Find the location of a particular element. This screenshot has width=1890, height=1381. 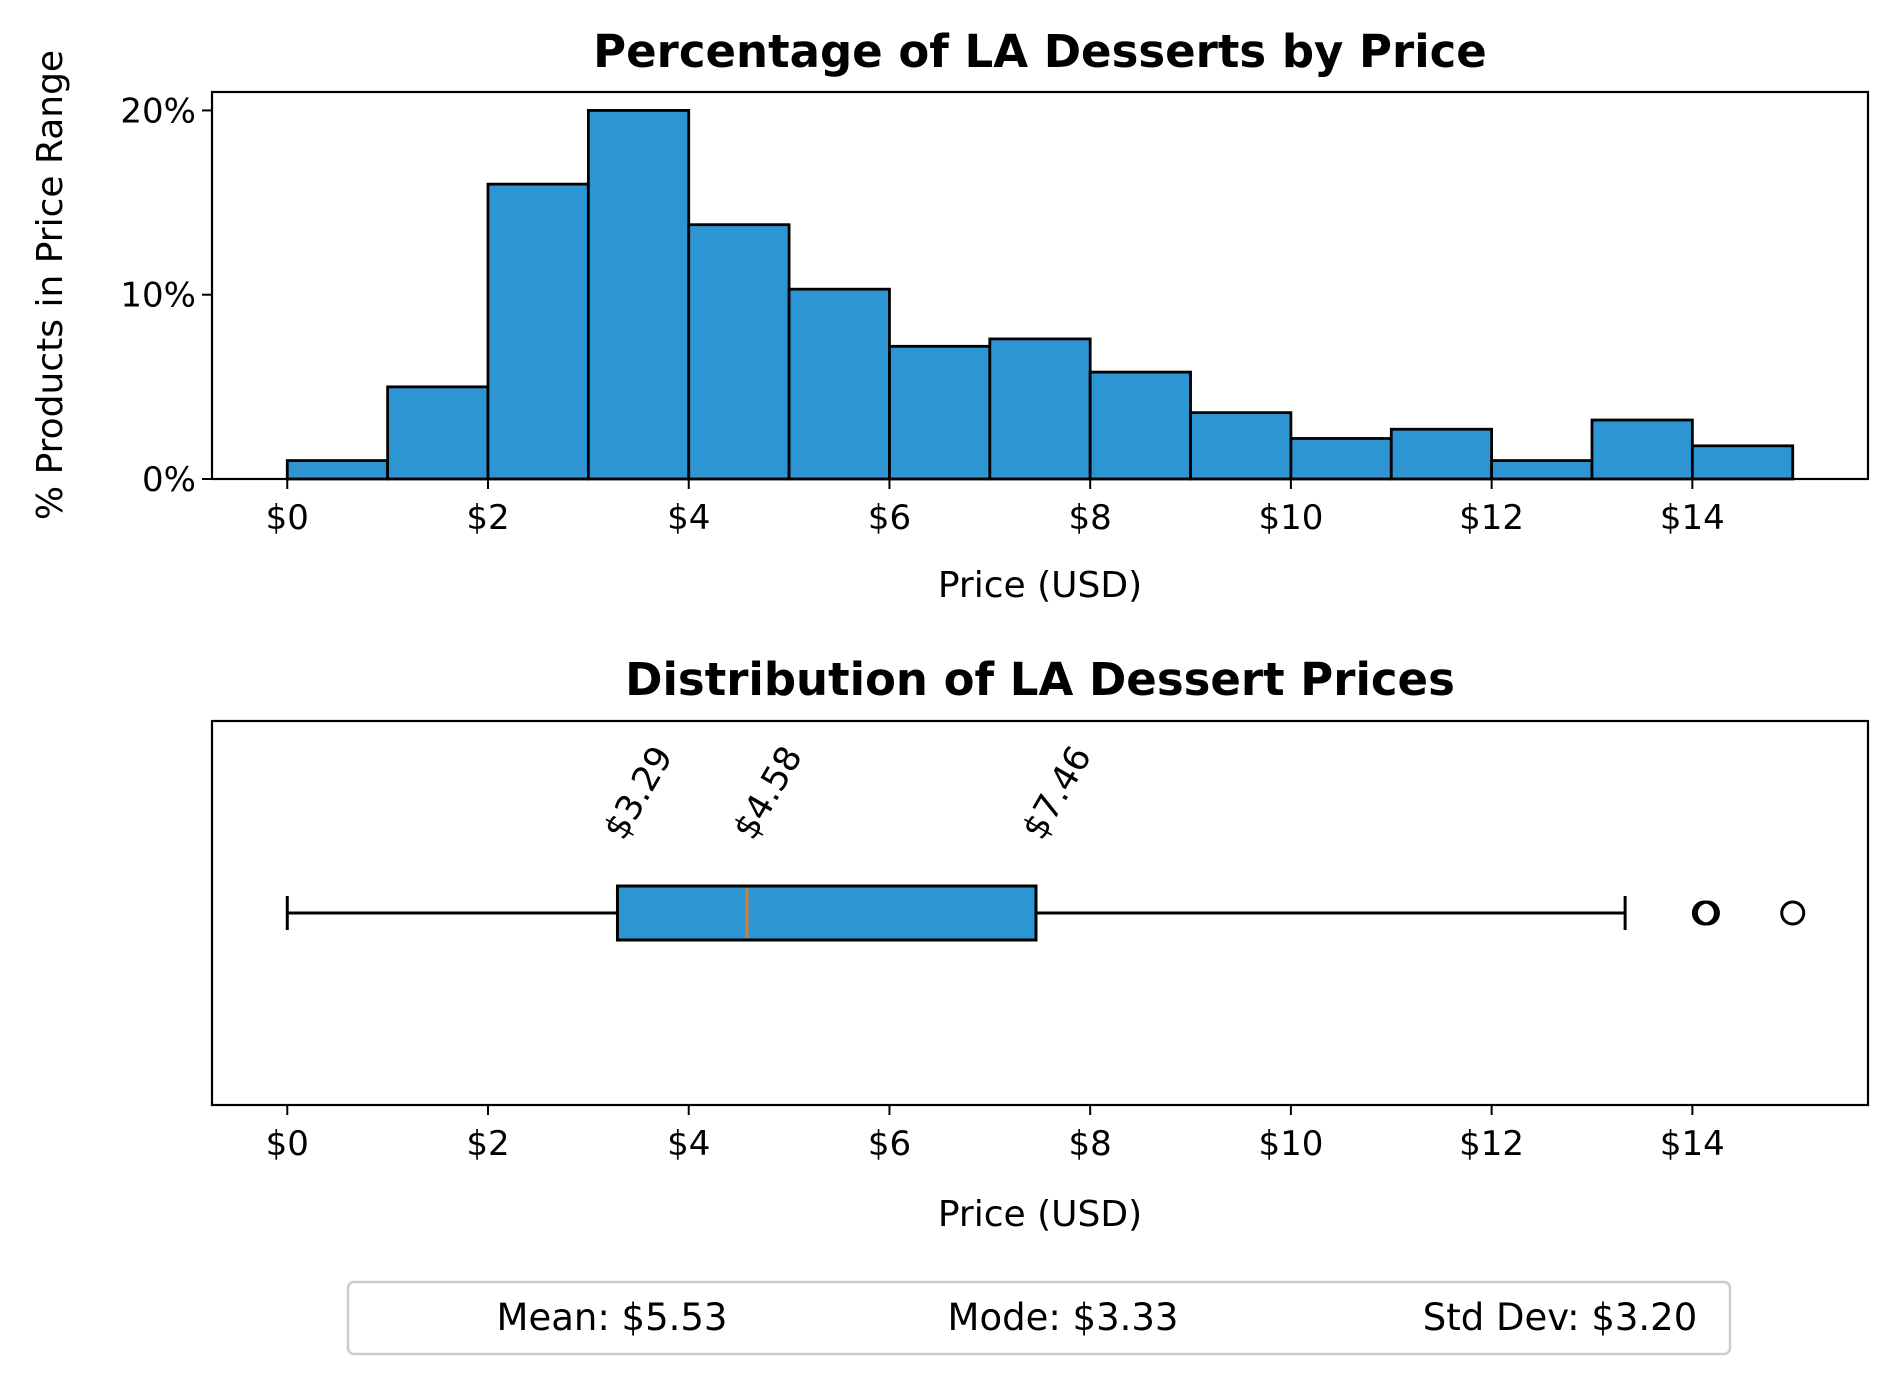

boxplot-x-tick-label: $4 is located at coordinates (688, 1144).